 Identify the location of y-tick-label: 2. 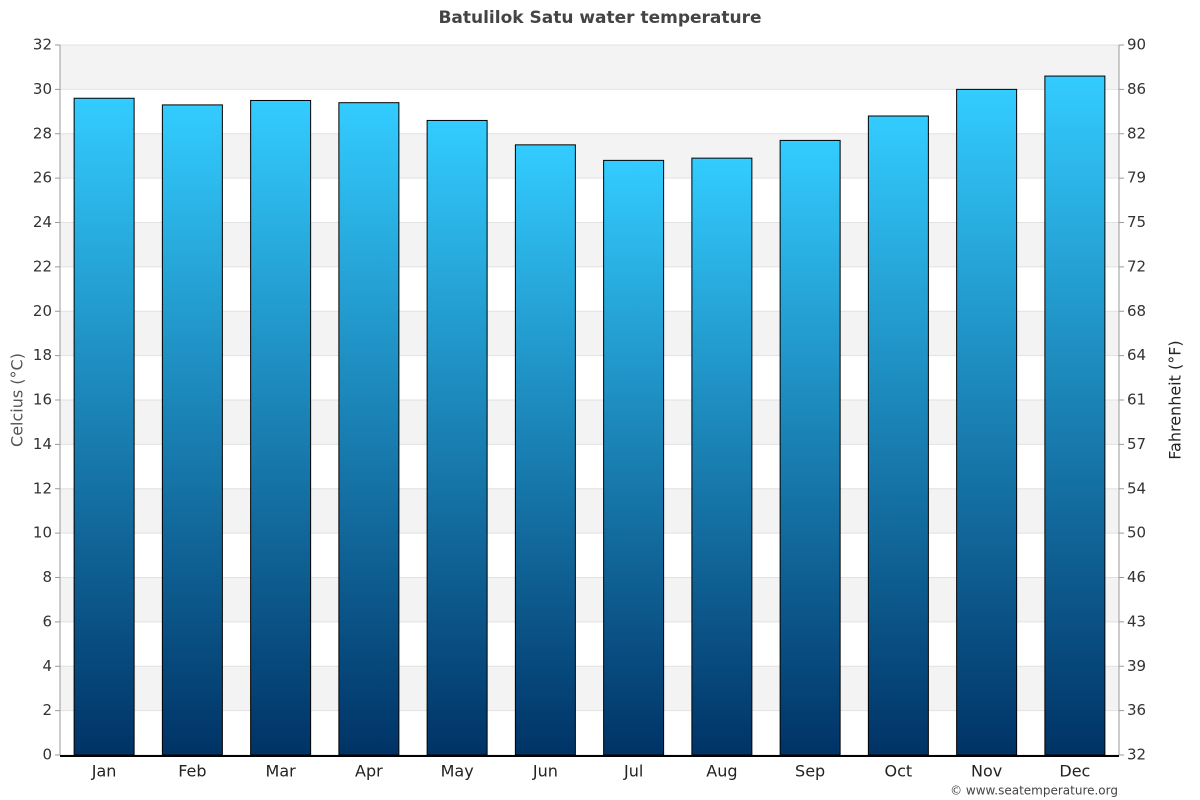
(47, 710).